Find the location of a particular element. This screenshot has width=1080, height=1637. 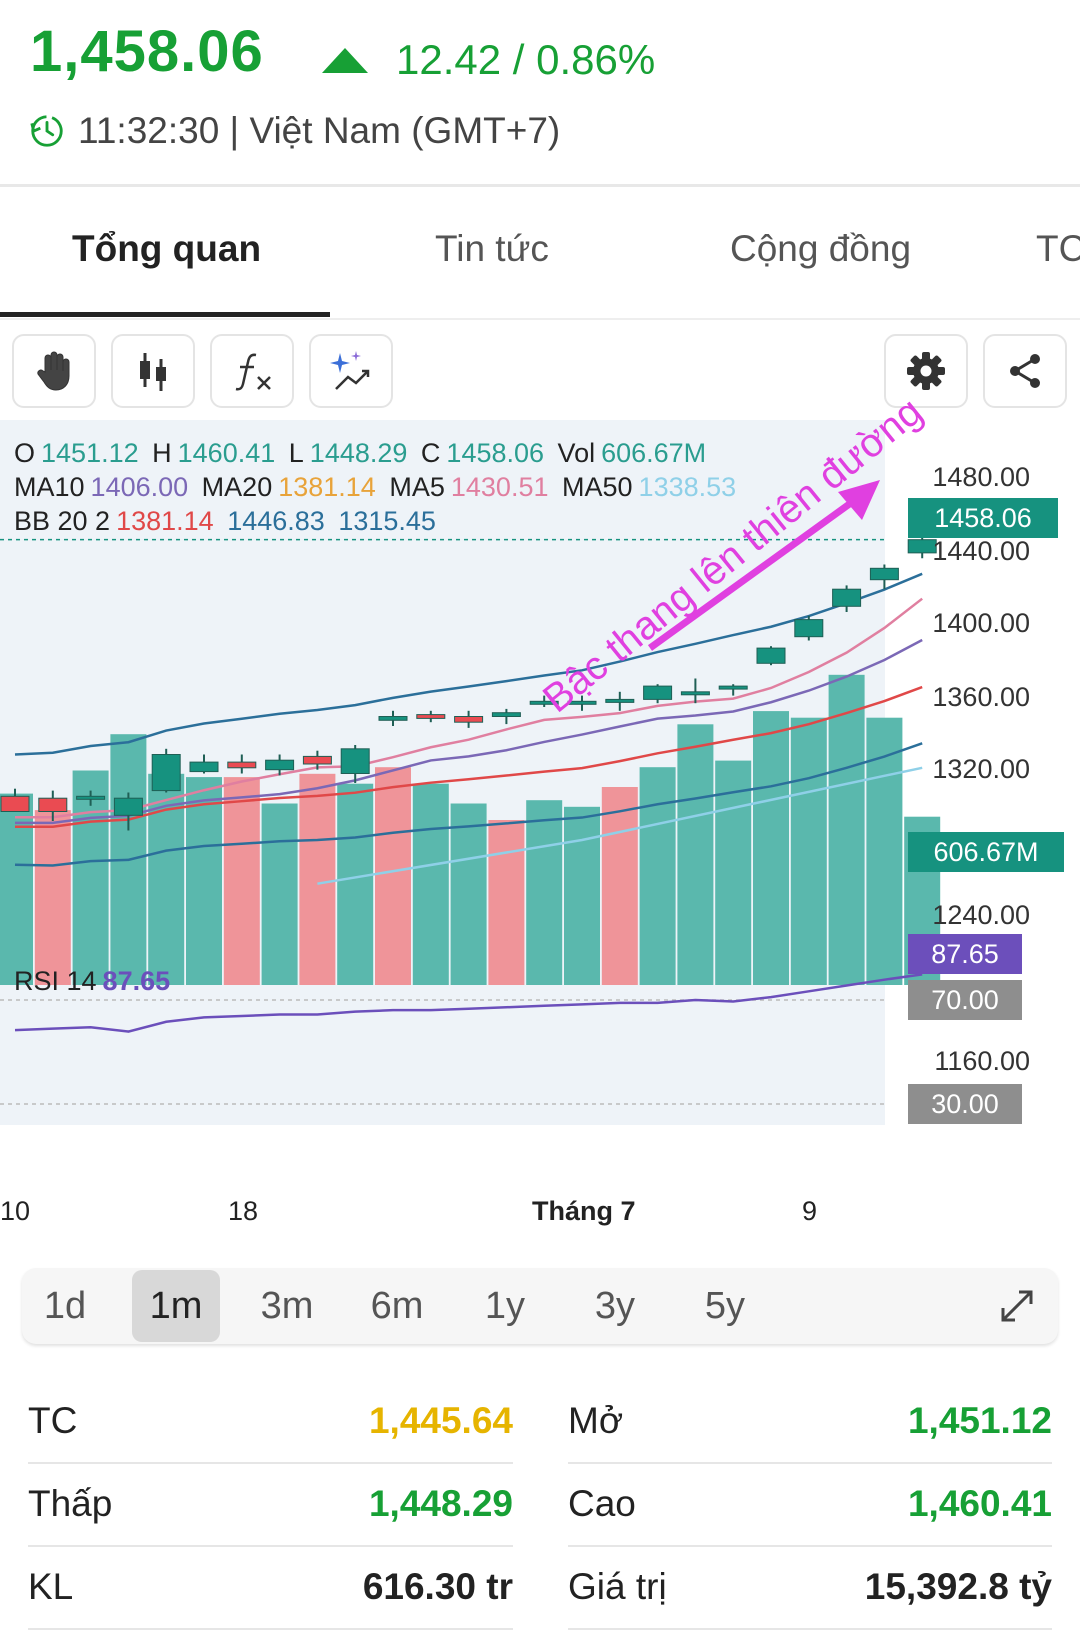

tab-news: Tin tức is located at coordinates (492, 248).